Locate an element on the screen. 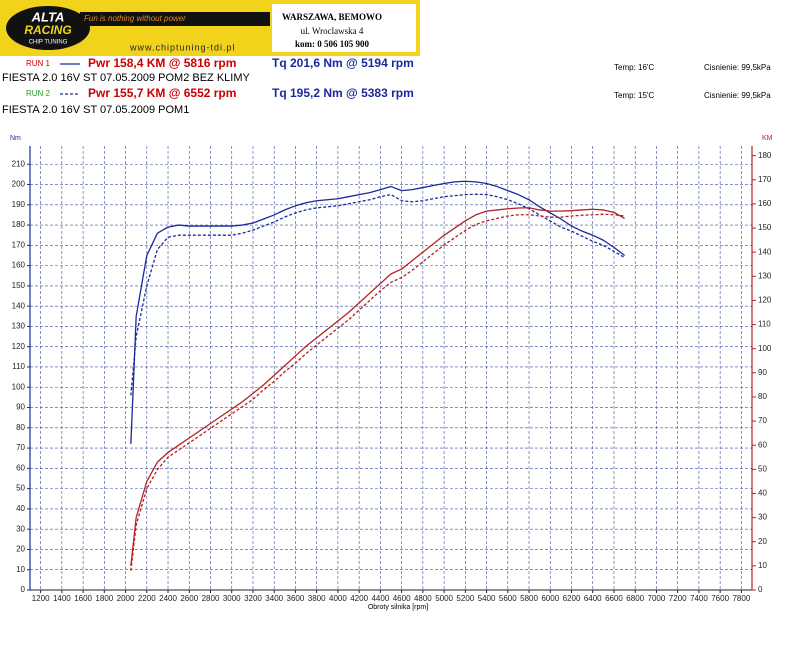 The width and height of the screenshot is (800, 645). x-tick-label: 4800 is located at coordinates (423, 598).